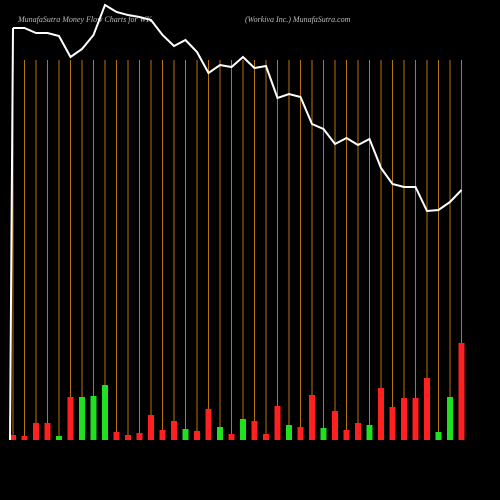  I want to click on chart-title: MunafaSutra Money Flow Charts for WK, so click(84, 19).